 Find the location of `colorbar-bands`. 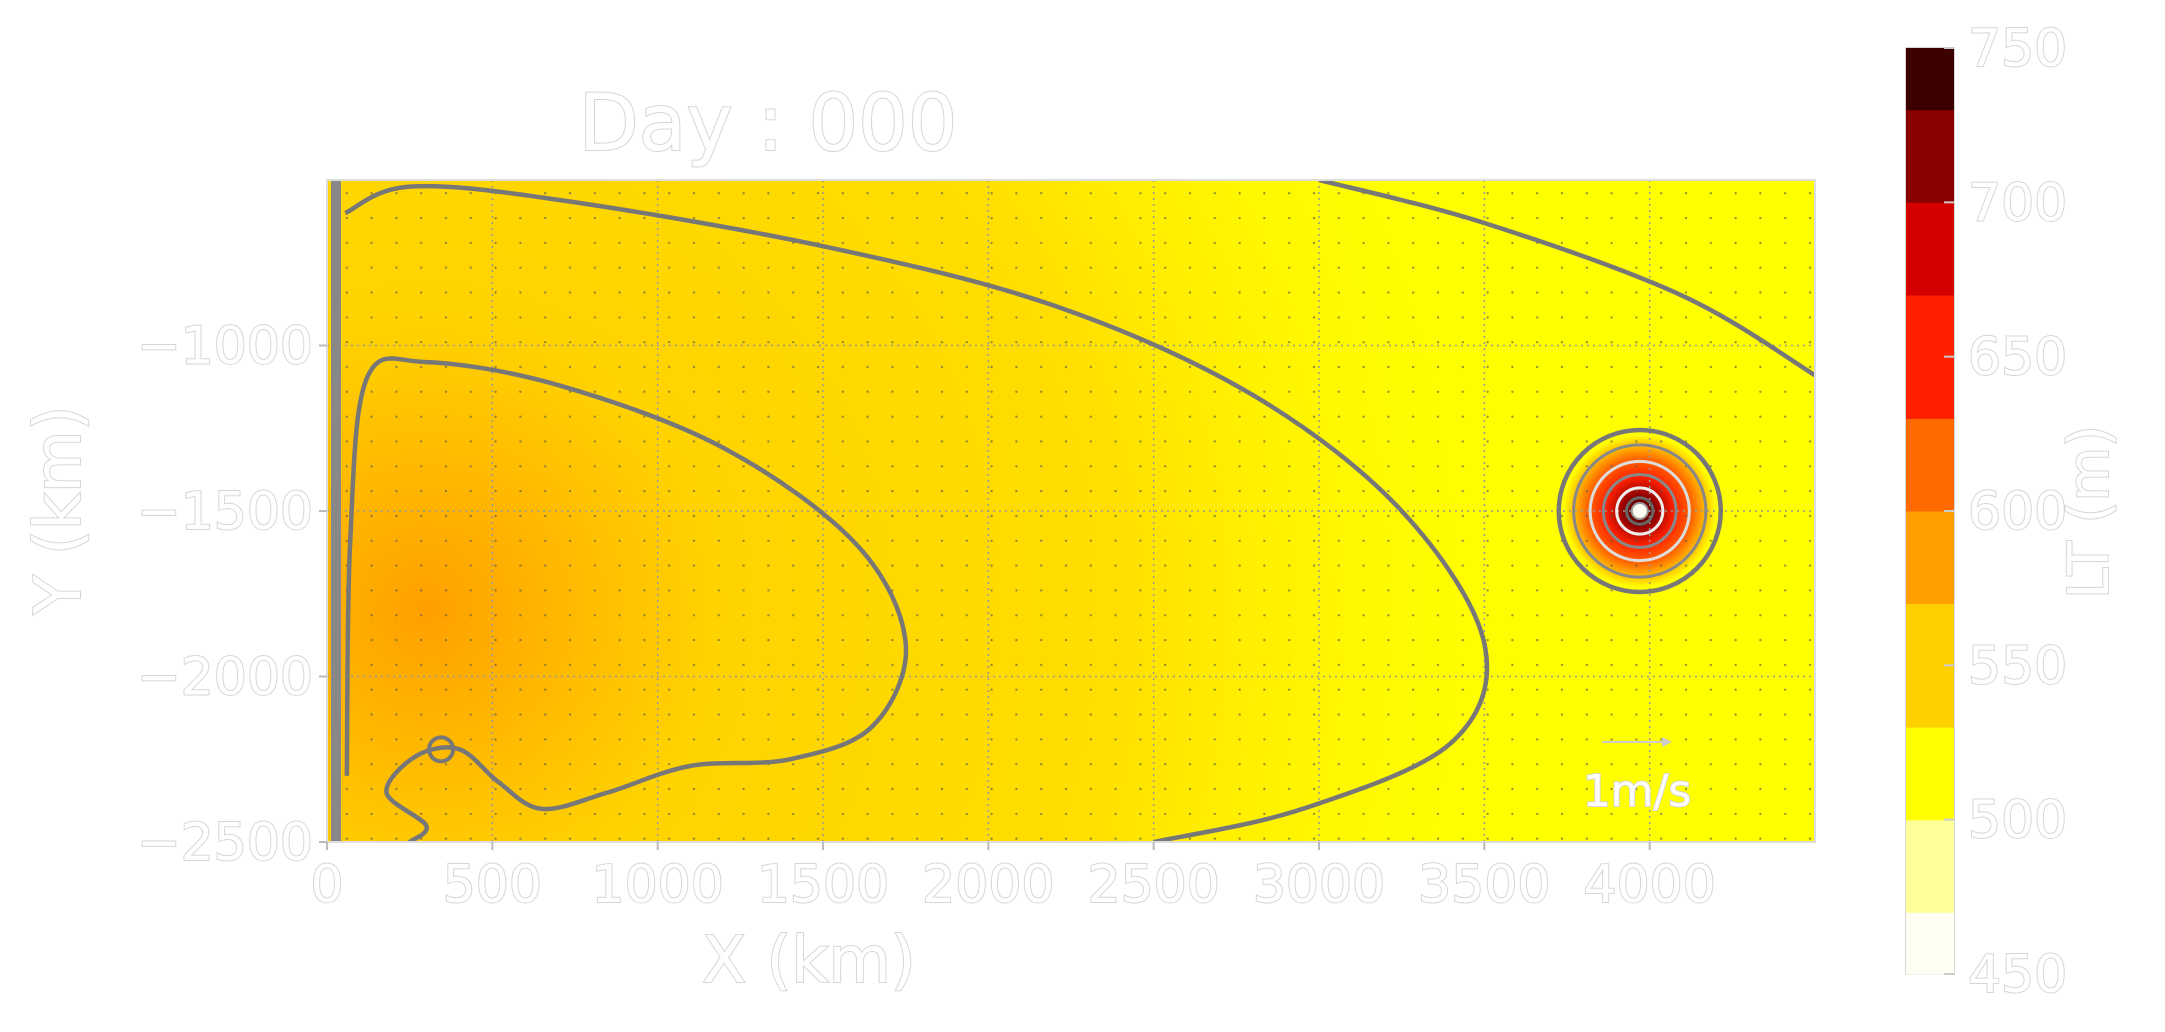

colorbar-bands is located at coordinates (1930, 511).